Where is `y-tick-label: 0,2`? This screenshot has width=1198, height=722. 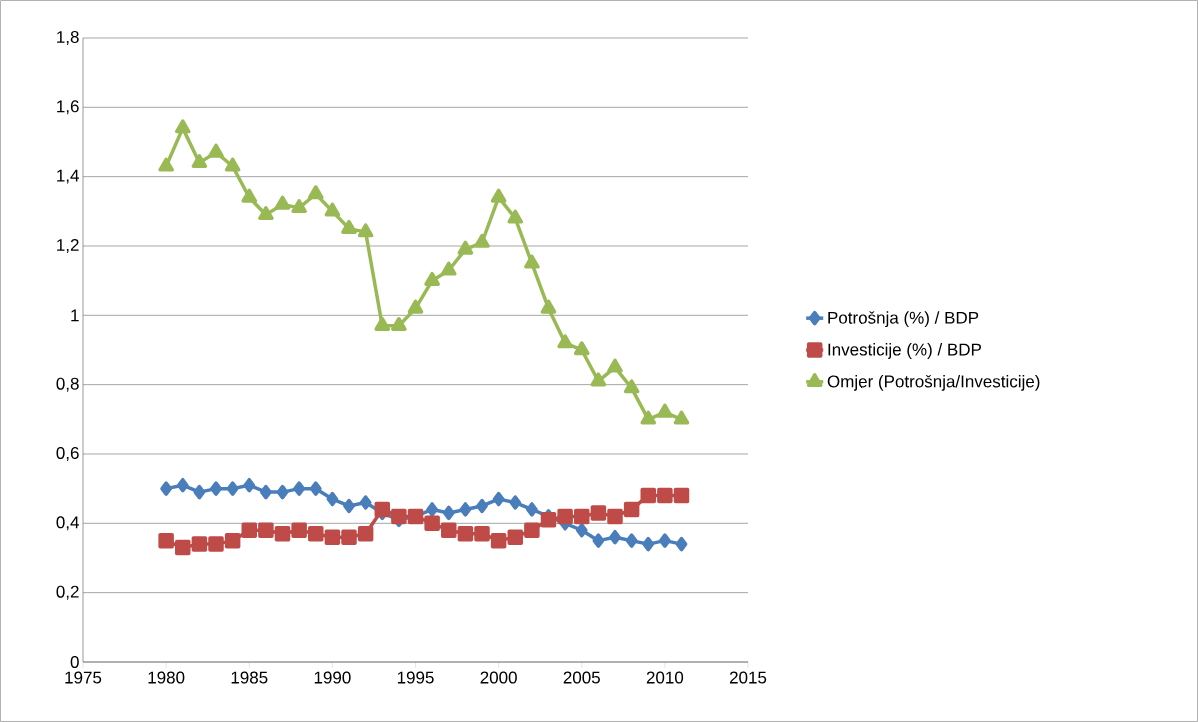 y-tick-label: 0,2 is located at coordinates (67, 592).